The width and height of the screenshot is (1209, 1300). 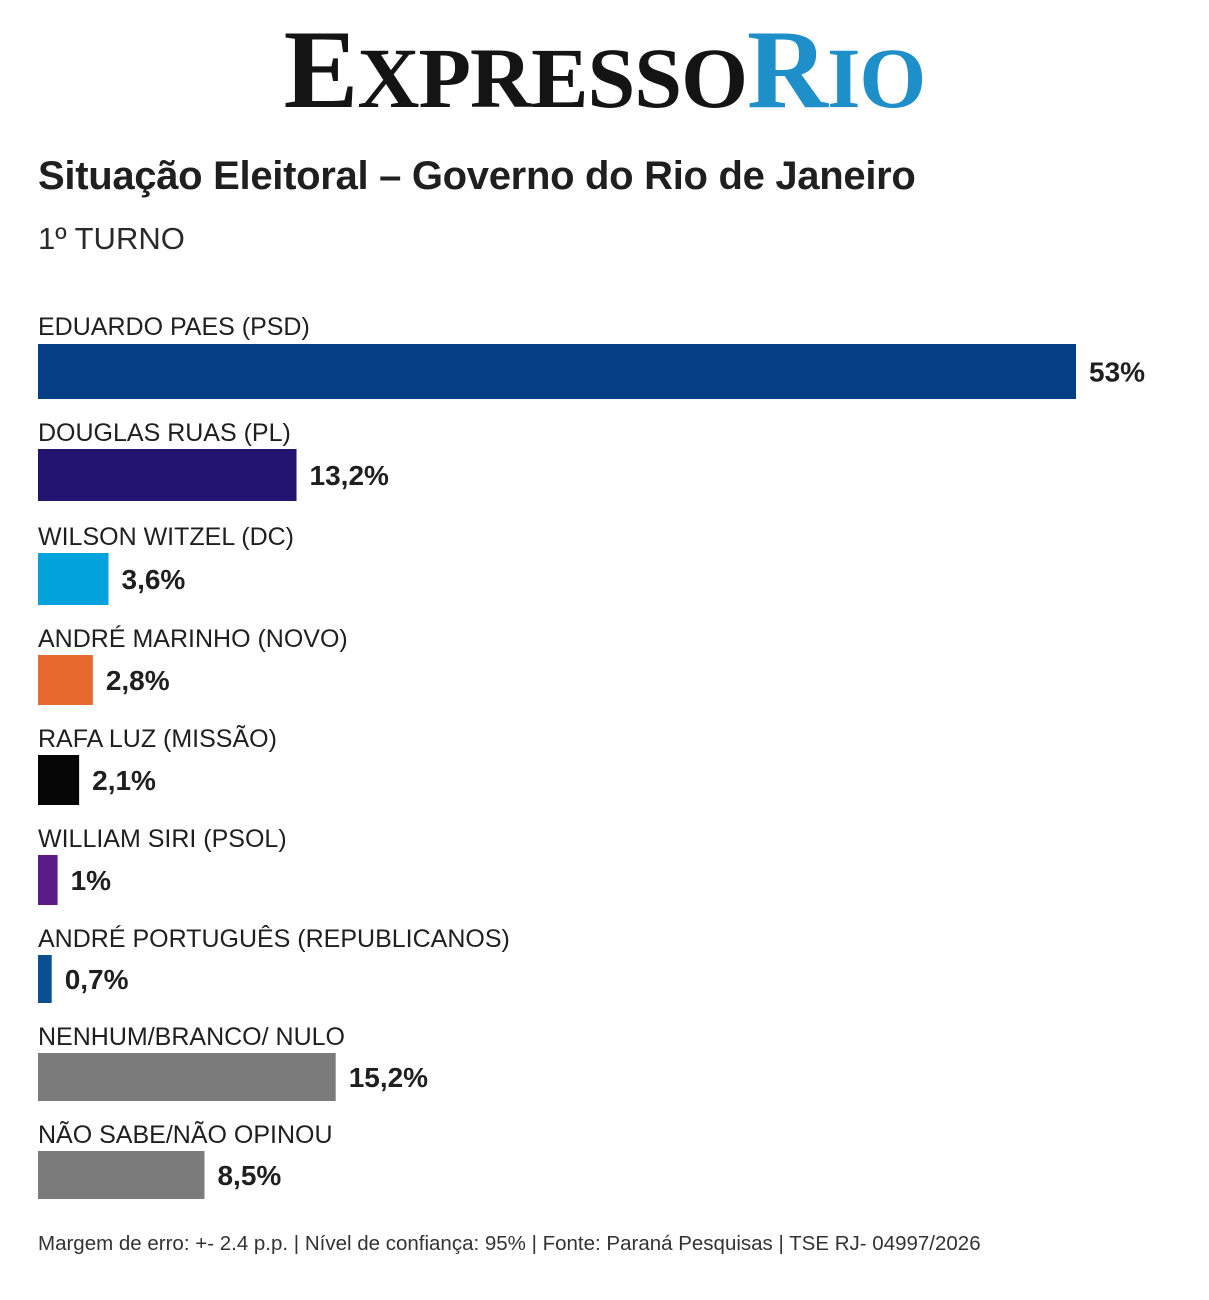 I want to click on category-label: WILSON WITZEL (DC), so click(x=166, y=537).